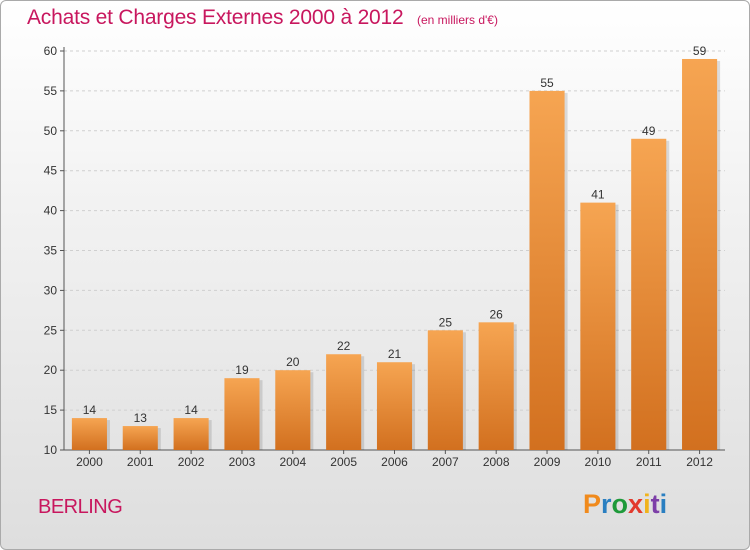  I want to click on logo-letter: o, so click(620, 504).